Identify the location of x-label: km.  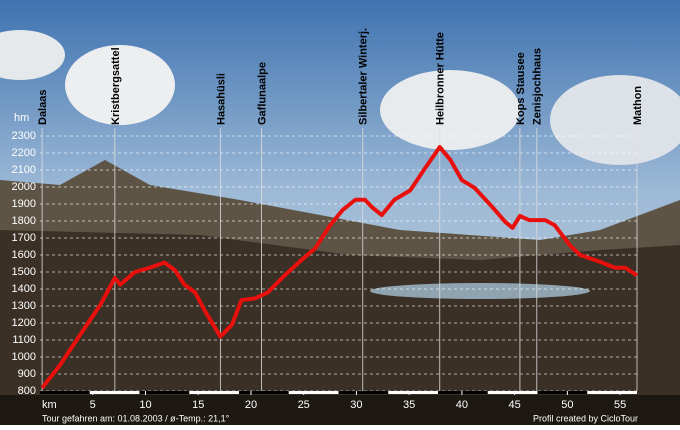
(49, 405).